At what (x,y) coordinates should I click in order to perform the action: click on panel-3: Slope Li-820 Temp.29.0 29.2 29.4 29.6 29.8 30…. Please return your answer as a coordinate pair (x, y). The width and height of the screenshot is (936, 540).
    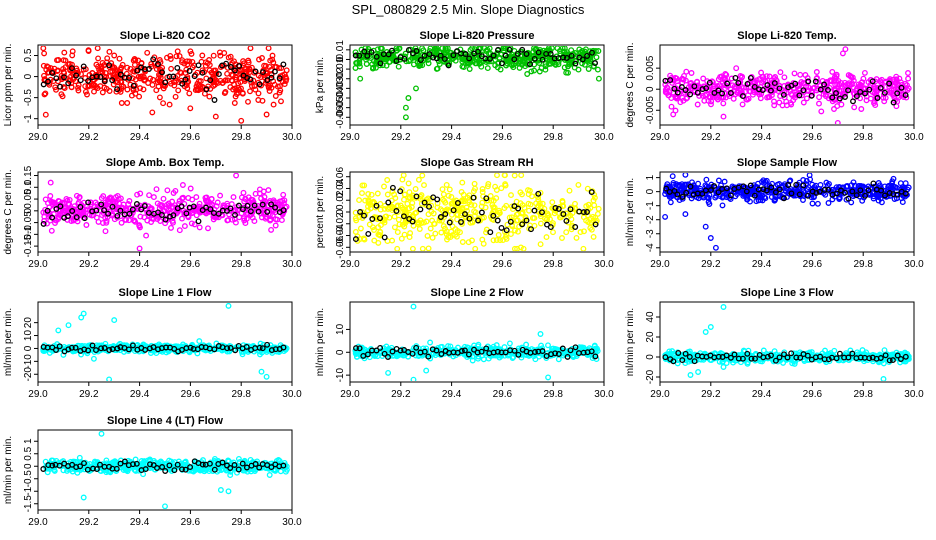
    Looking at the image, I should click on (774, 86).